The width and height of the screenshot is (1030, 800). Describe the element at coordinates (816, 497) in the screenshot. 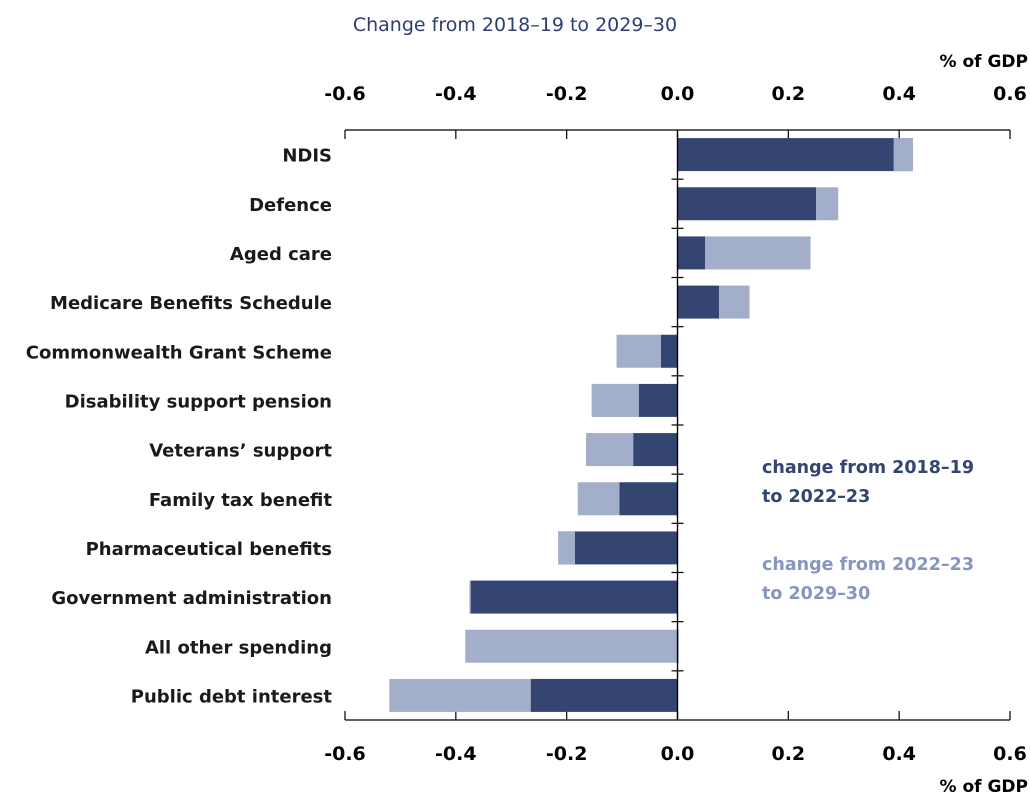

I see `legend-label: to 2022–23` at that location.